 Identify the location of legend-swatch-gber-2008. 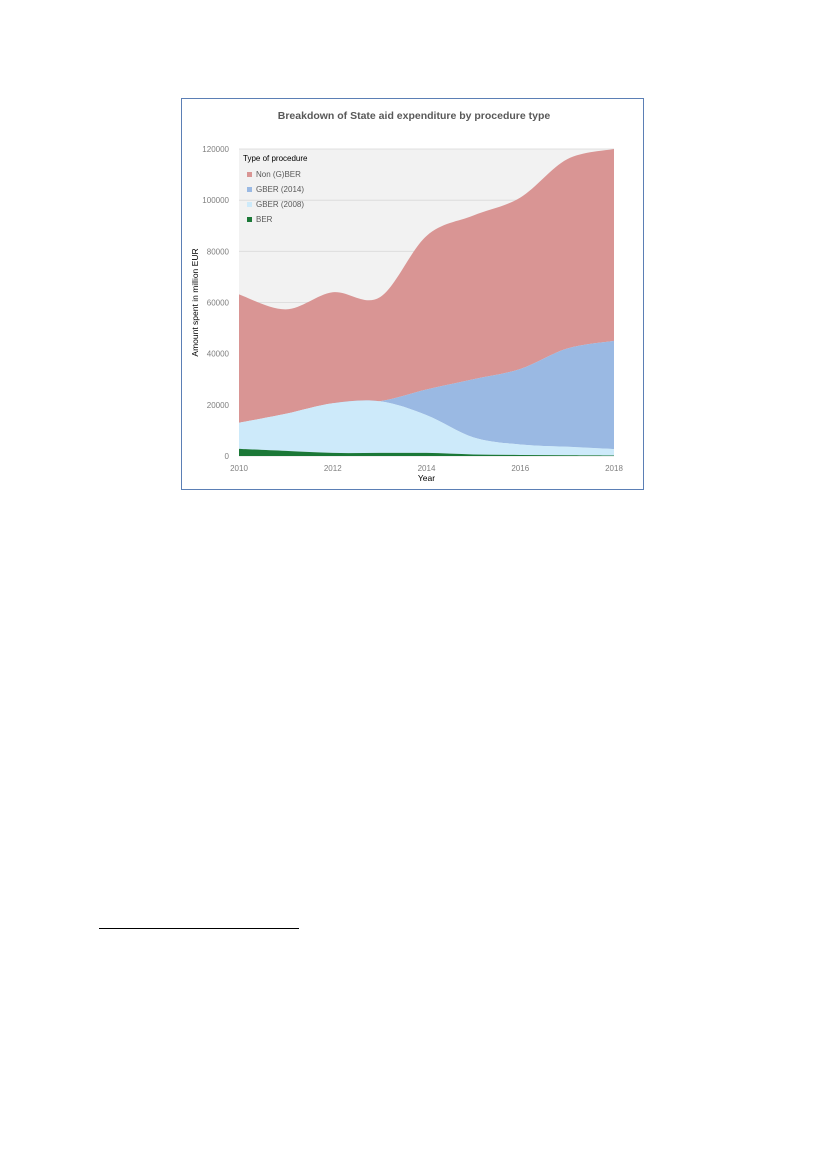
(249, 204).